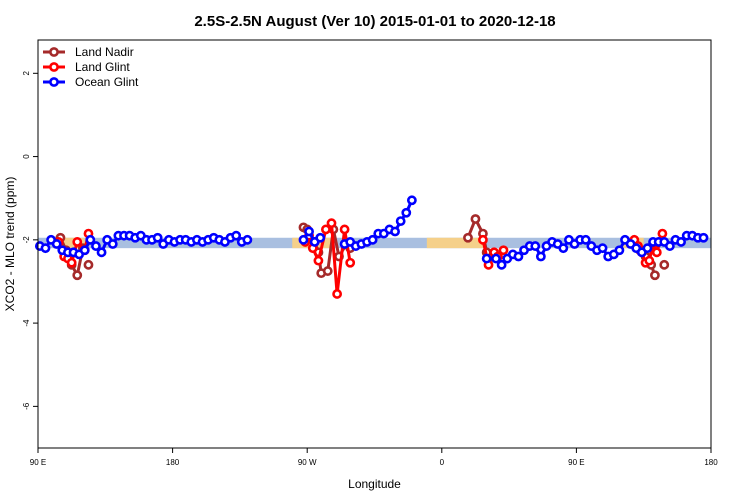 This screenshot has width=750, height=500. I want to click on y-tick-label-3: 0, so click(26, 156).